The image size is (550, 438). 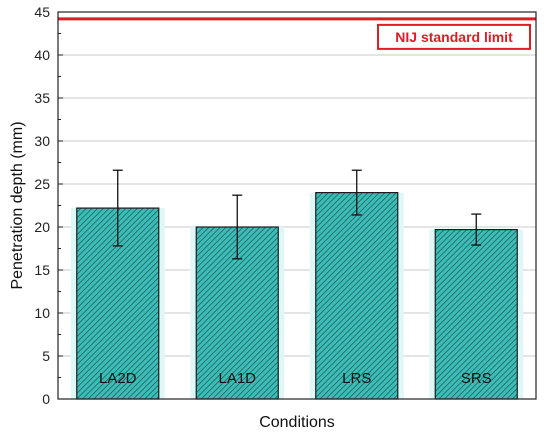 What do you see at coordinates (297, 422) in the screenshot?
I see `x-axis-title: Conditions` at bounding box center [297, 422].